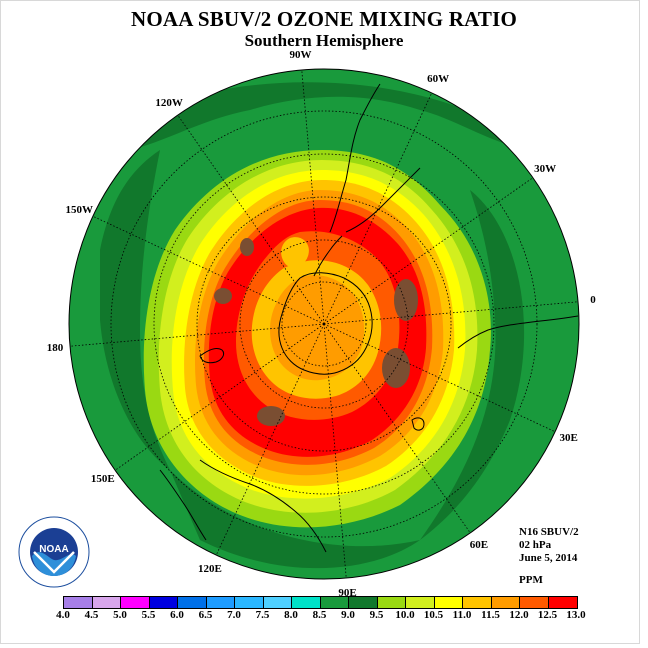  I want to click on lon-label-30w: 30W, so click(545, 169).